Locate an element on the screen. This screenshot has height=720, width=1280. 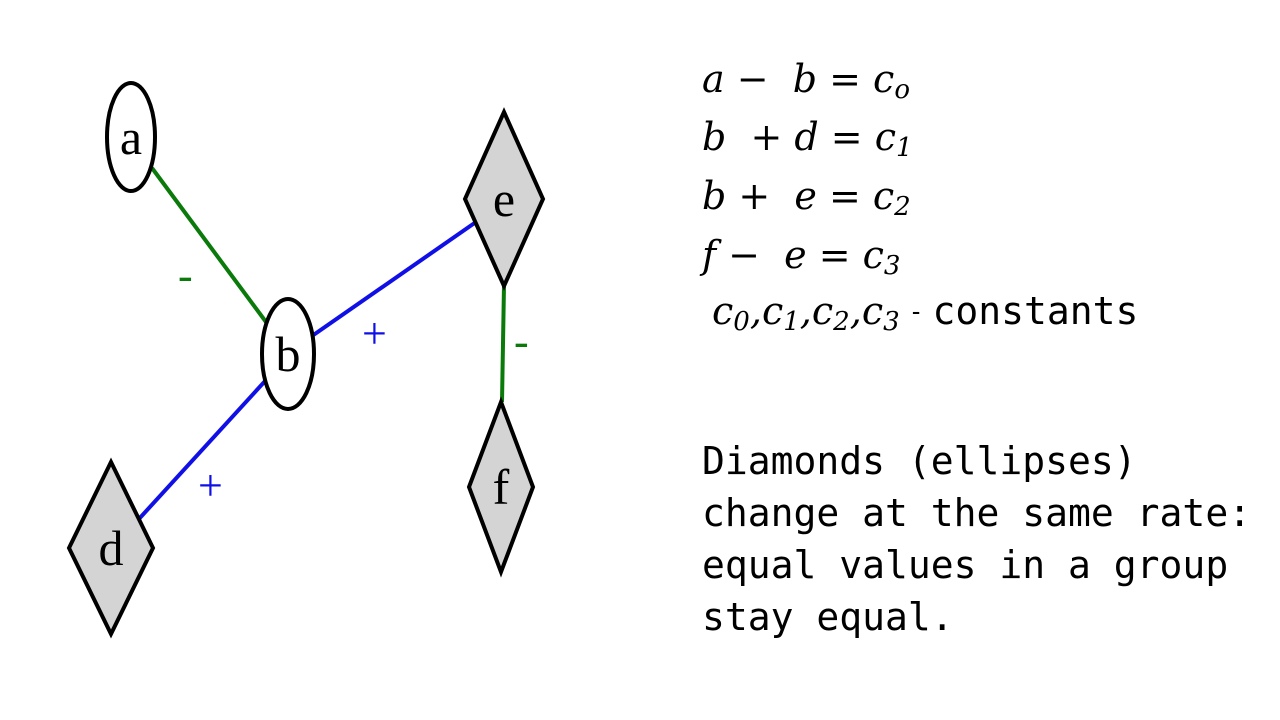
node-f-label: f is located at coordinates (501, 487).